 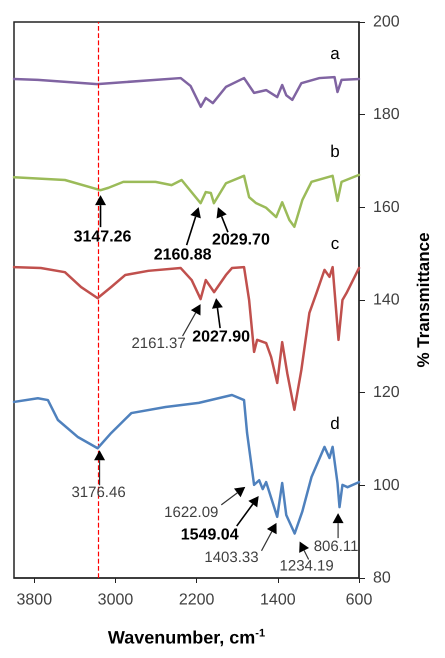 What do you see at coordinates (335, 54) in the screenshot?
I see `series-label: a` at bounding box center [335, 54].